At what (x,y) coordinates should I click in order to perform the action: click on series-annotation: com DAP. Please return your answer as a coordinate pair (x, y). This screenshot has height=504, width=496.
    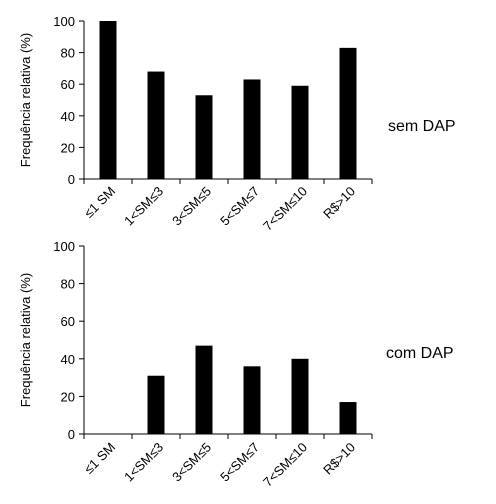
    Looking at the image, I should click on (420, 353).